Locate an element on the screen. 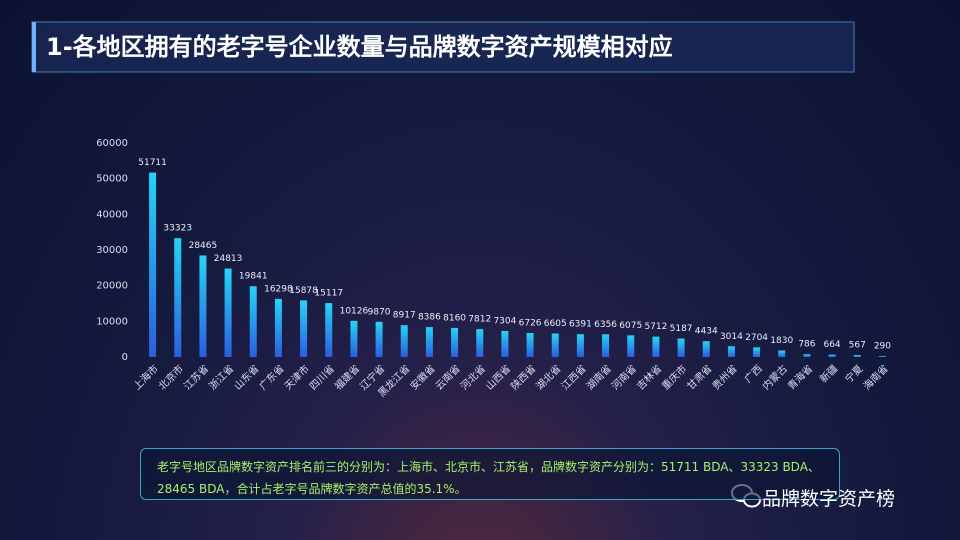 This screenshot has height=540, width=960. y-tick-label: 50000 is located at coordinates (112, 179).